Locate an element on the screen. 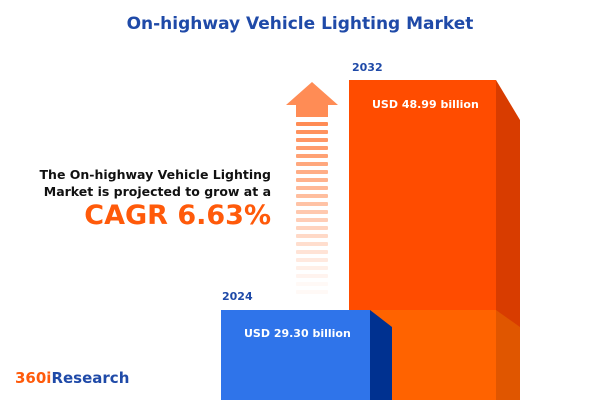 This screenshot has width=600, height=400. projection-line-2: Market is projected to grow at a is located at coordinates (157, 191).